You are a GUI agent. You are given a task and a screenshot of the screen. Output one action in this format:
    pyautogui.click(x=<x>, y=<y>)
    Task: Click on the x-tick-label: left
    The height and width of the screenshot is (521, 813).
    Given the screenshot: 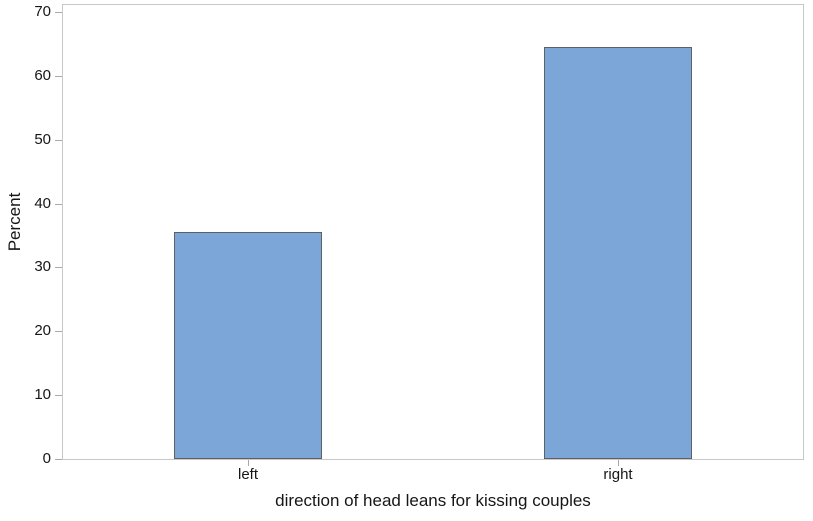 What is the action you would take?
    pyautogui.click(x=247, y=474)
    